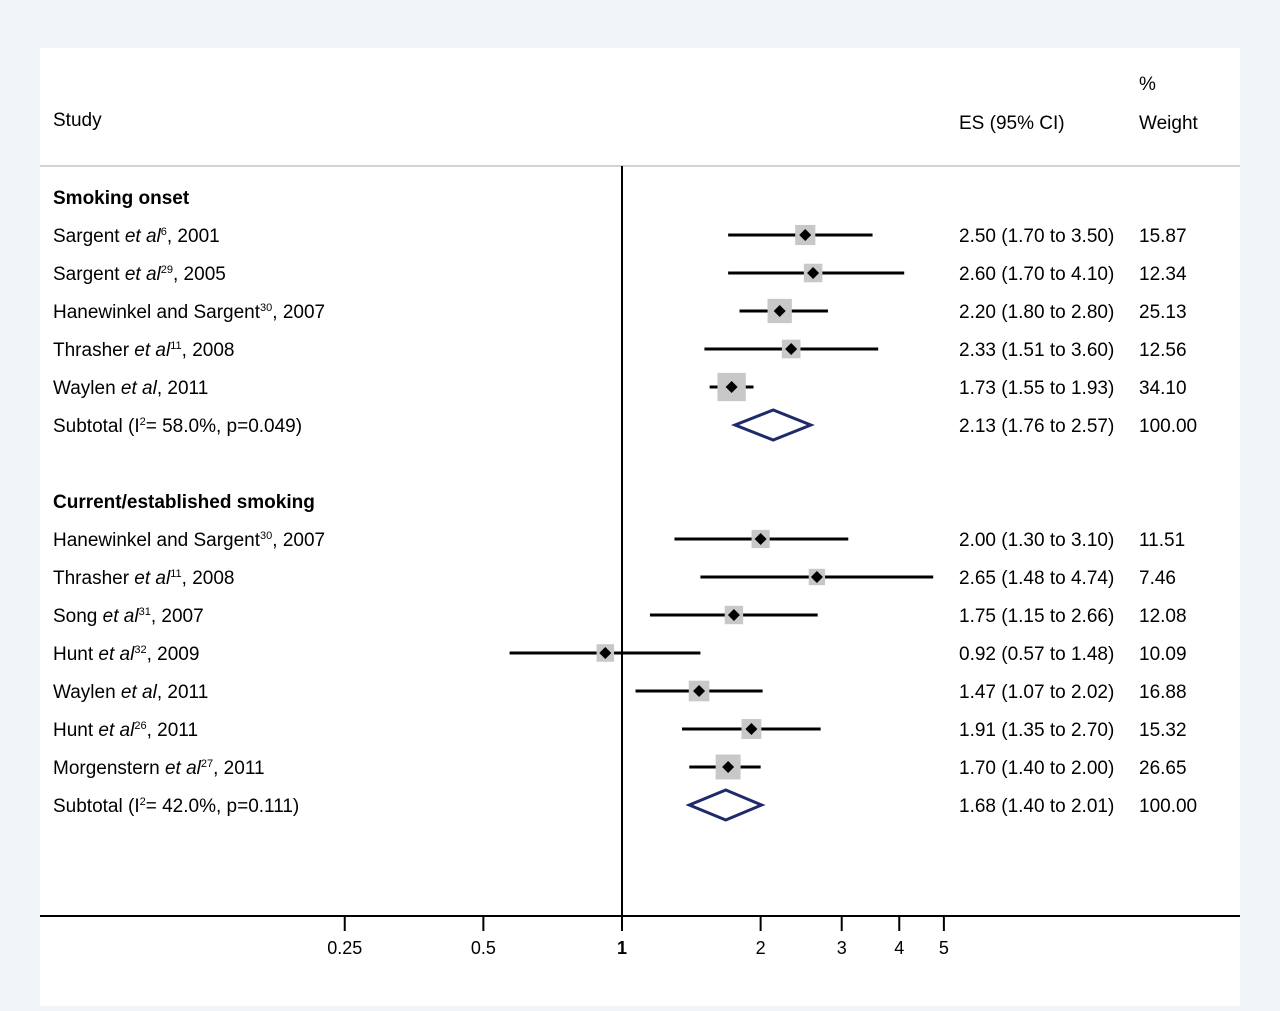  Describe the element at coordinates (139, 274) in the screenshot. I see `study-label: Sargent et al29, 2005` at that location.